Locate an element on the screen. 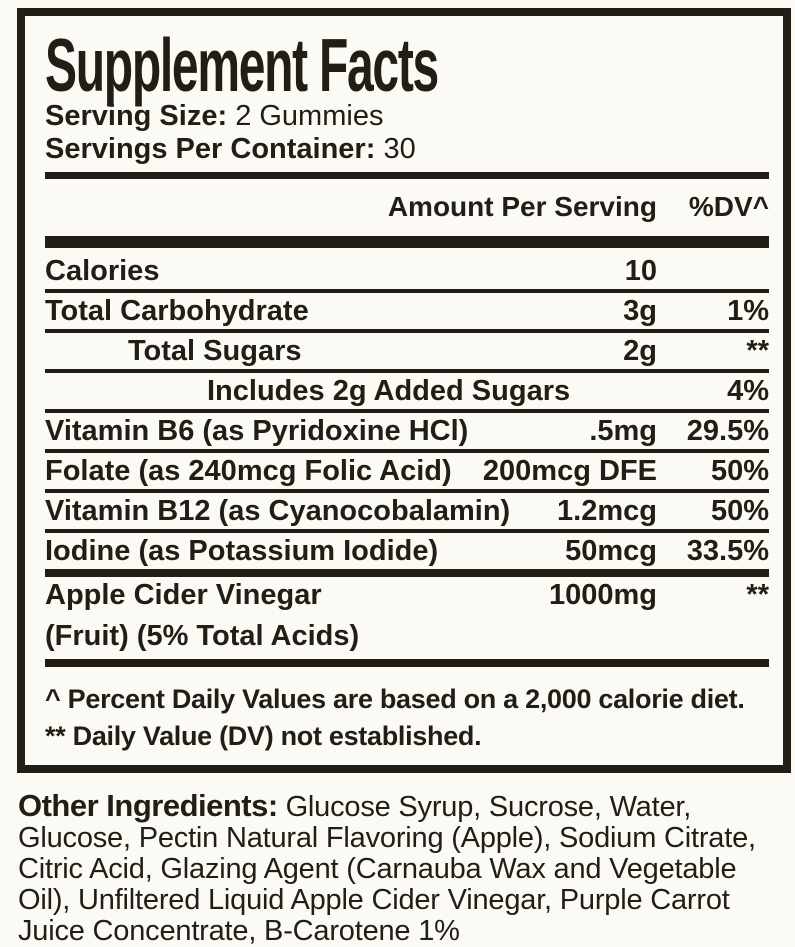 The width and height of the screenshot is (795, 947). table-row-total-carbohydrate: Total Carbohydrate 3g 1% is located at coordinates (407, 313).